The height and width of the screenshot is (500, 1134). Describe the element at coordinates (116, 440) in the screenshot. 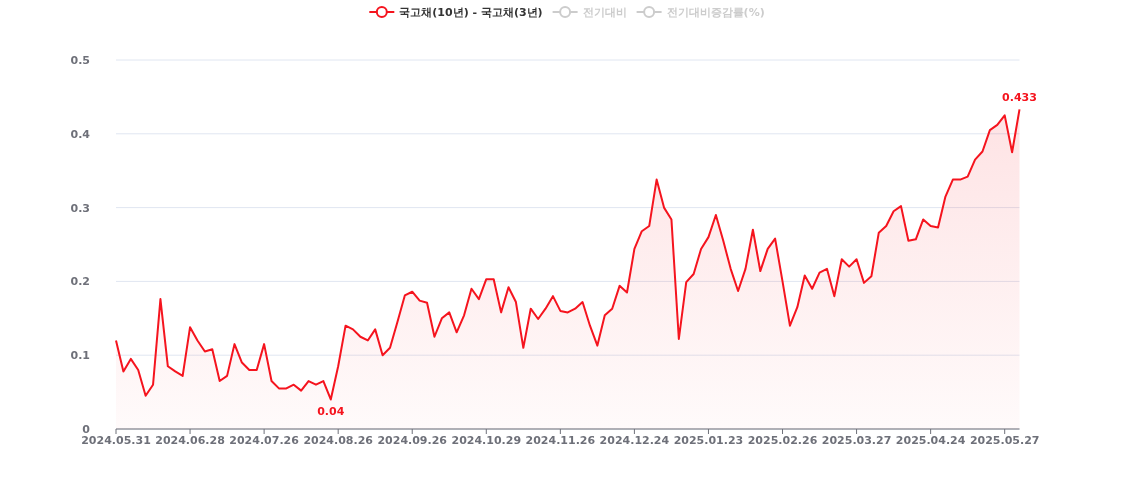

I see `x-tick-label: 2024.05.31` at that location.